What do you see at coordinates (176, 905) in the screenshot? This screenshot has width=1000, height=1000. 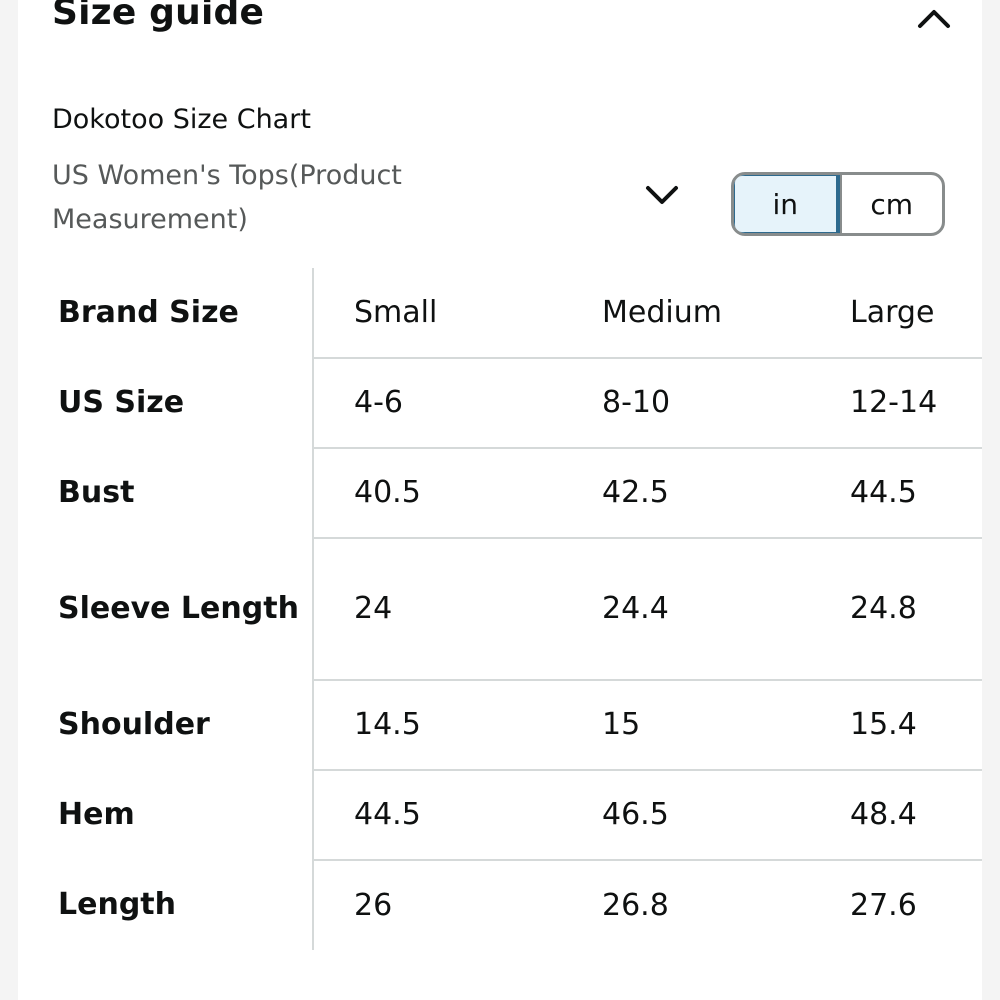 I see `row-label: Length` at bounding box center [176, 905].